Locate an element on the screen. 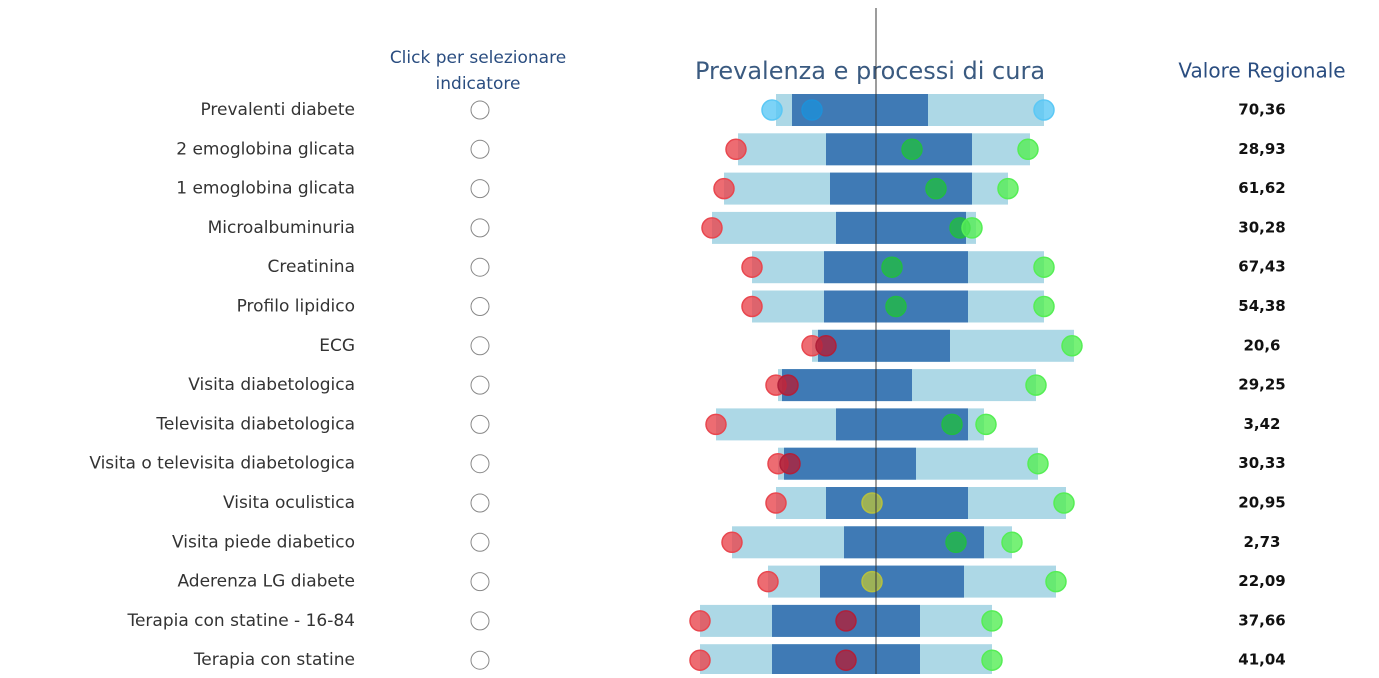 The width and height of the screenshot is (1379, 678). indicator-label: 1 emoglobina glicata is located at coordinates (265, 189).